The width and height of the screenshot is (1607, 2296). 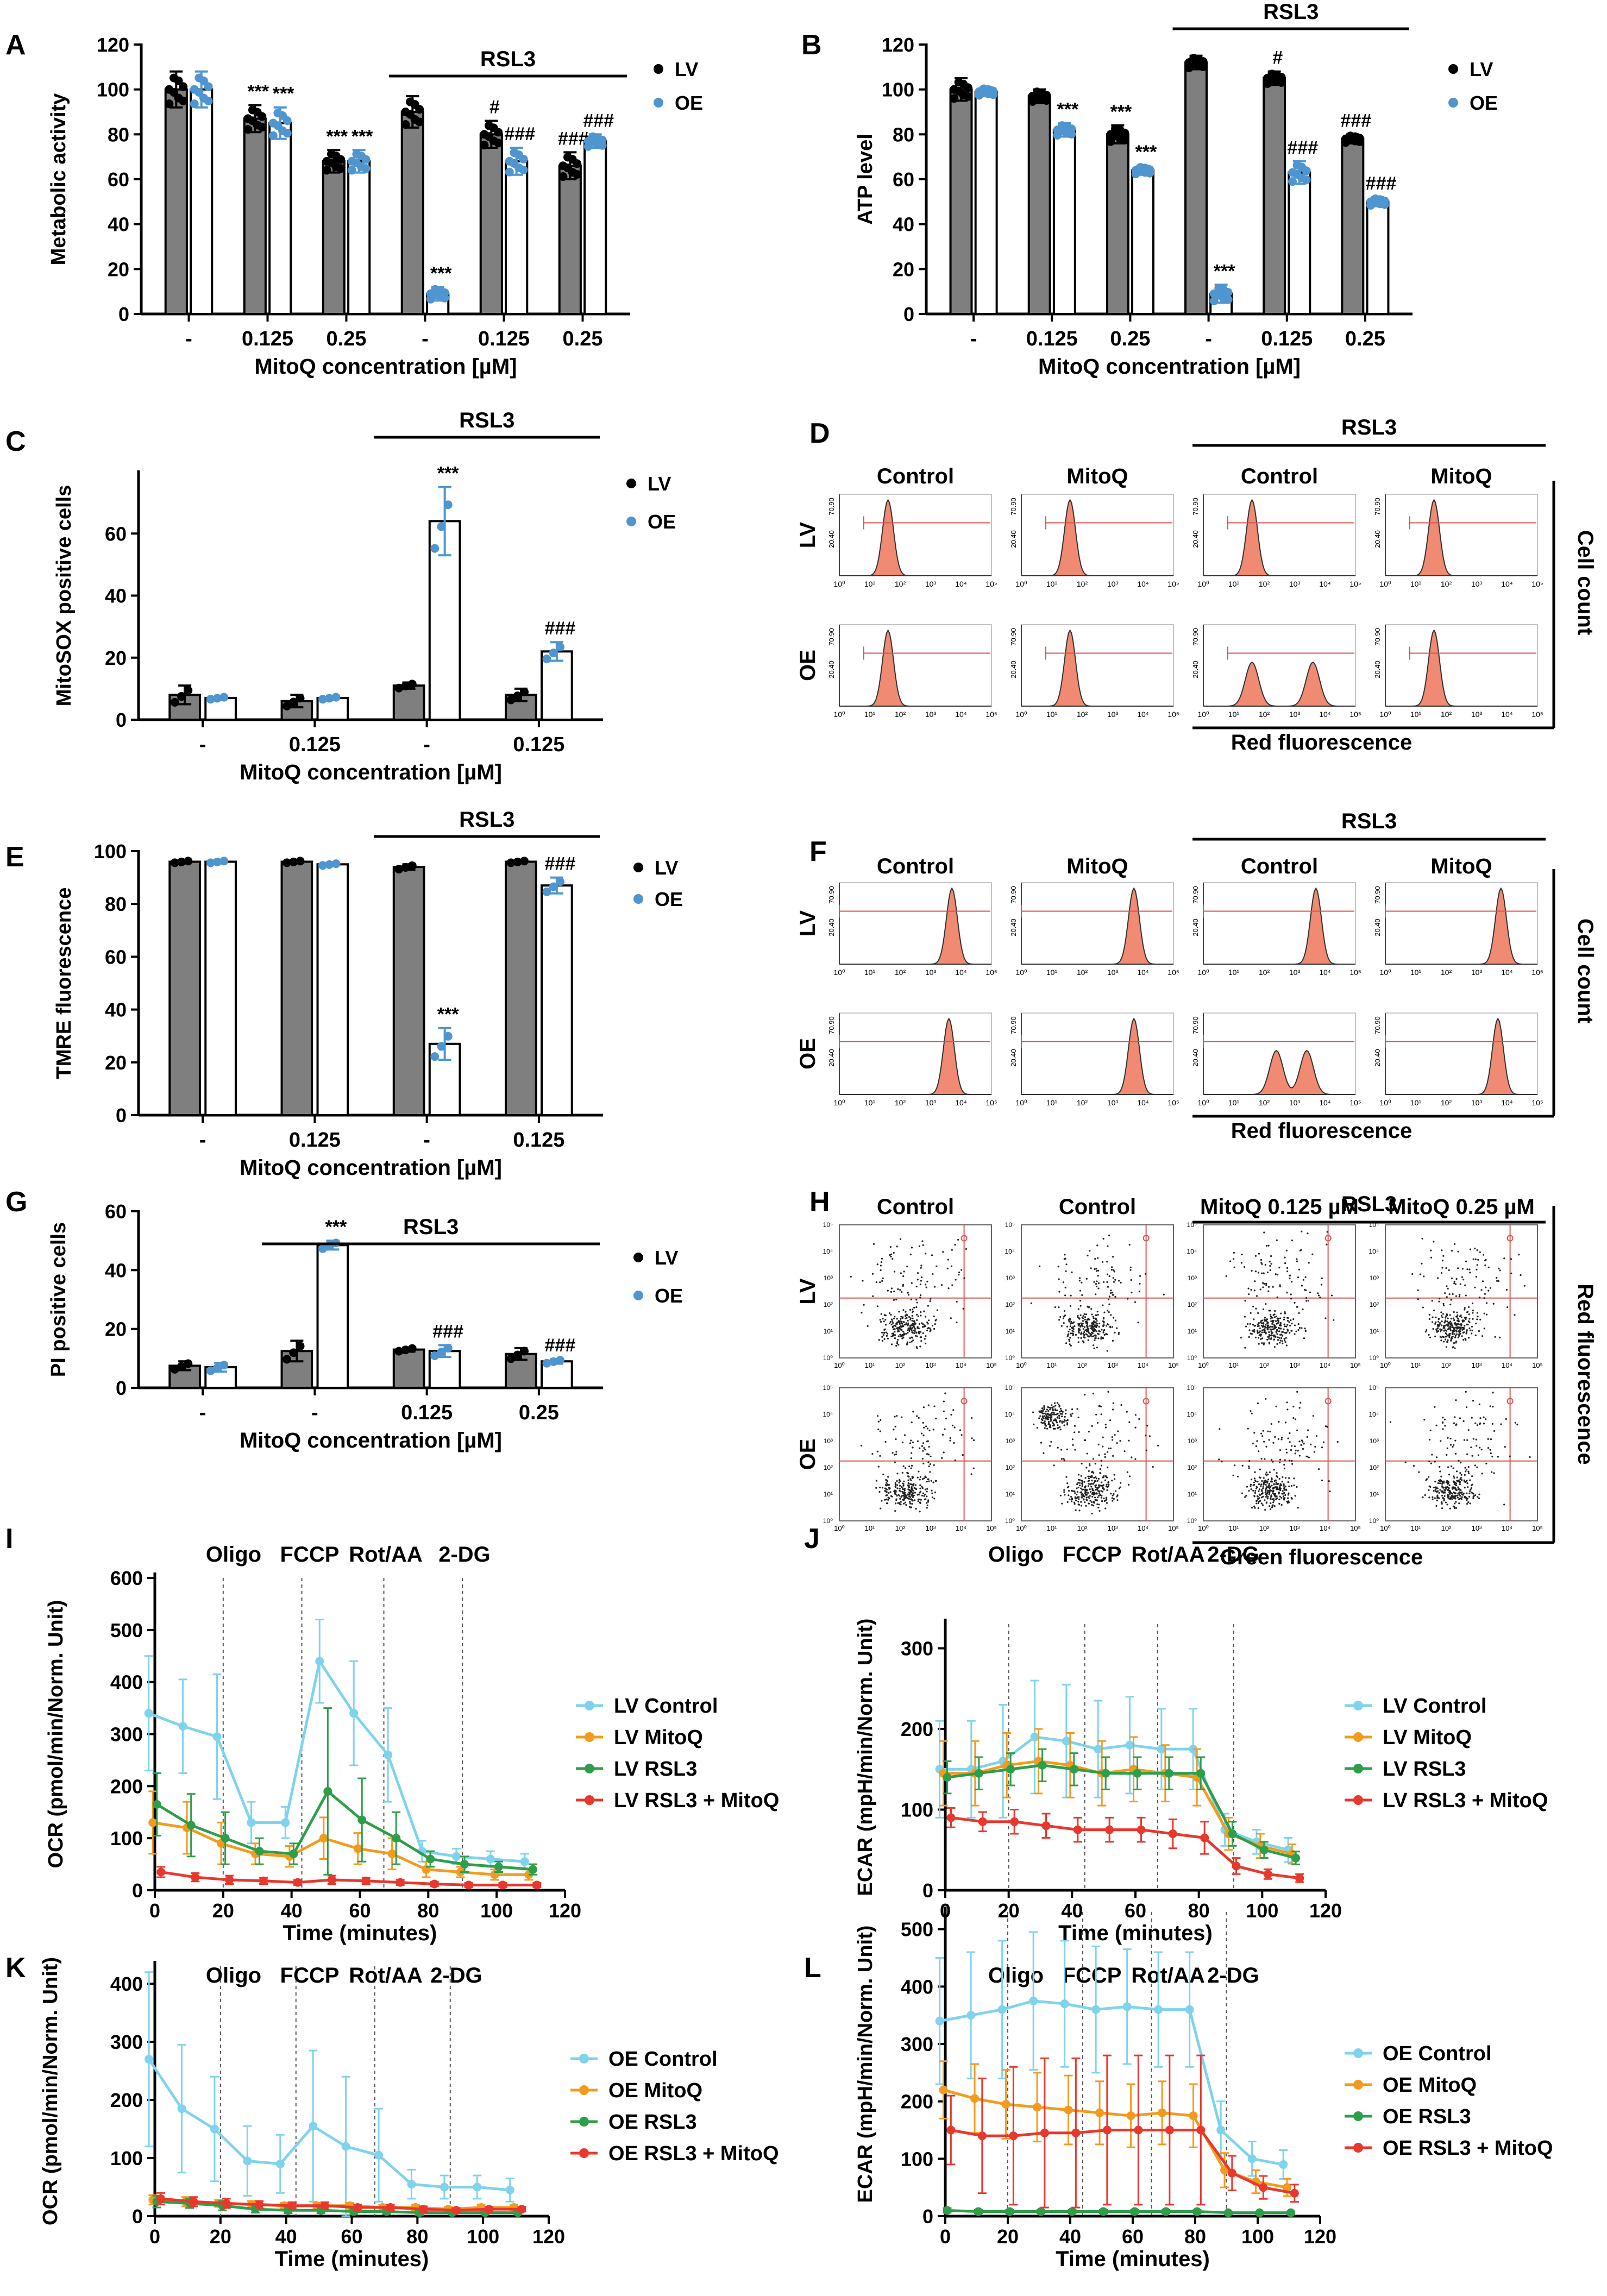 What do you see at coordinates (663, 2059) in the screenshot?
I see `legend-label: OE Control` at bounding box center [663, 2059].